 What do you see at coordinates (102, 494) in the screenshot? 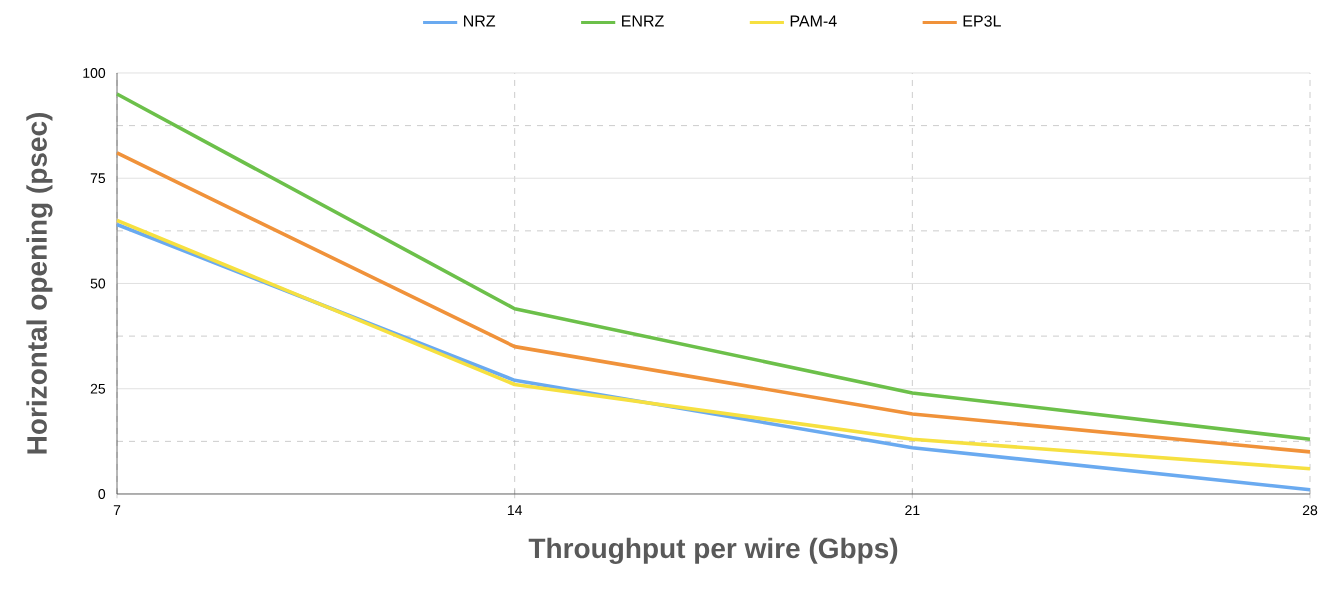
I see `y-tick-label: 0` at bounding box center [102, 494].